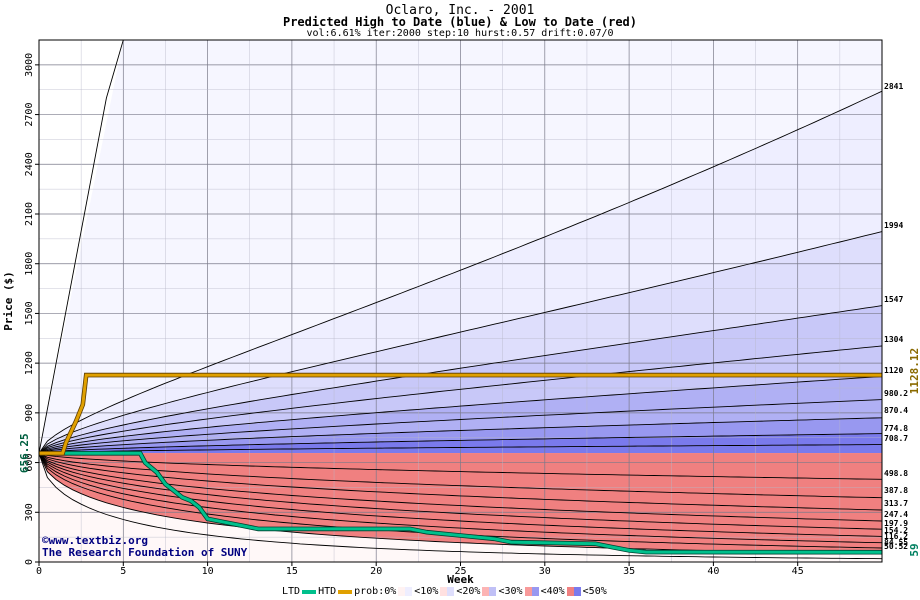  Describe the element at coordinates (468, 591) in the screenshot. I see `legend-b20-label: <20%` at that location.